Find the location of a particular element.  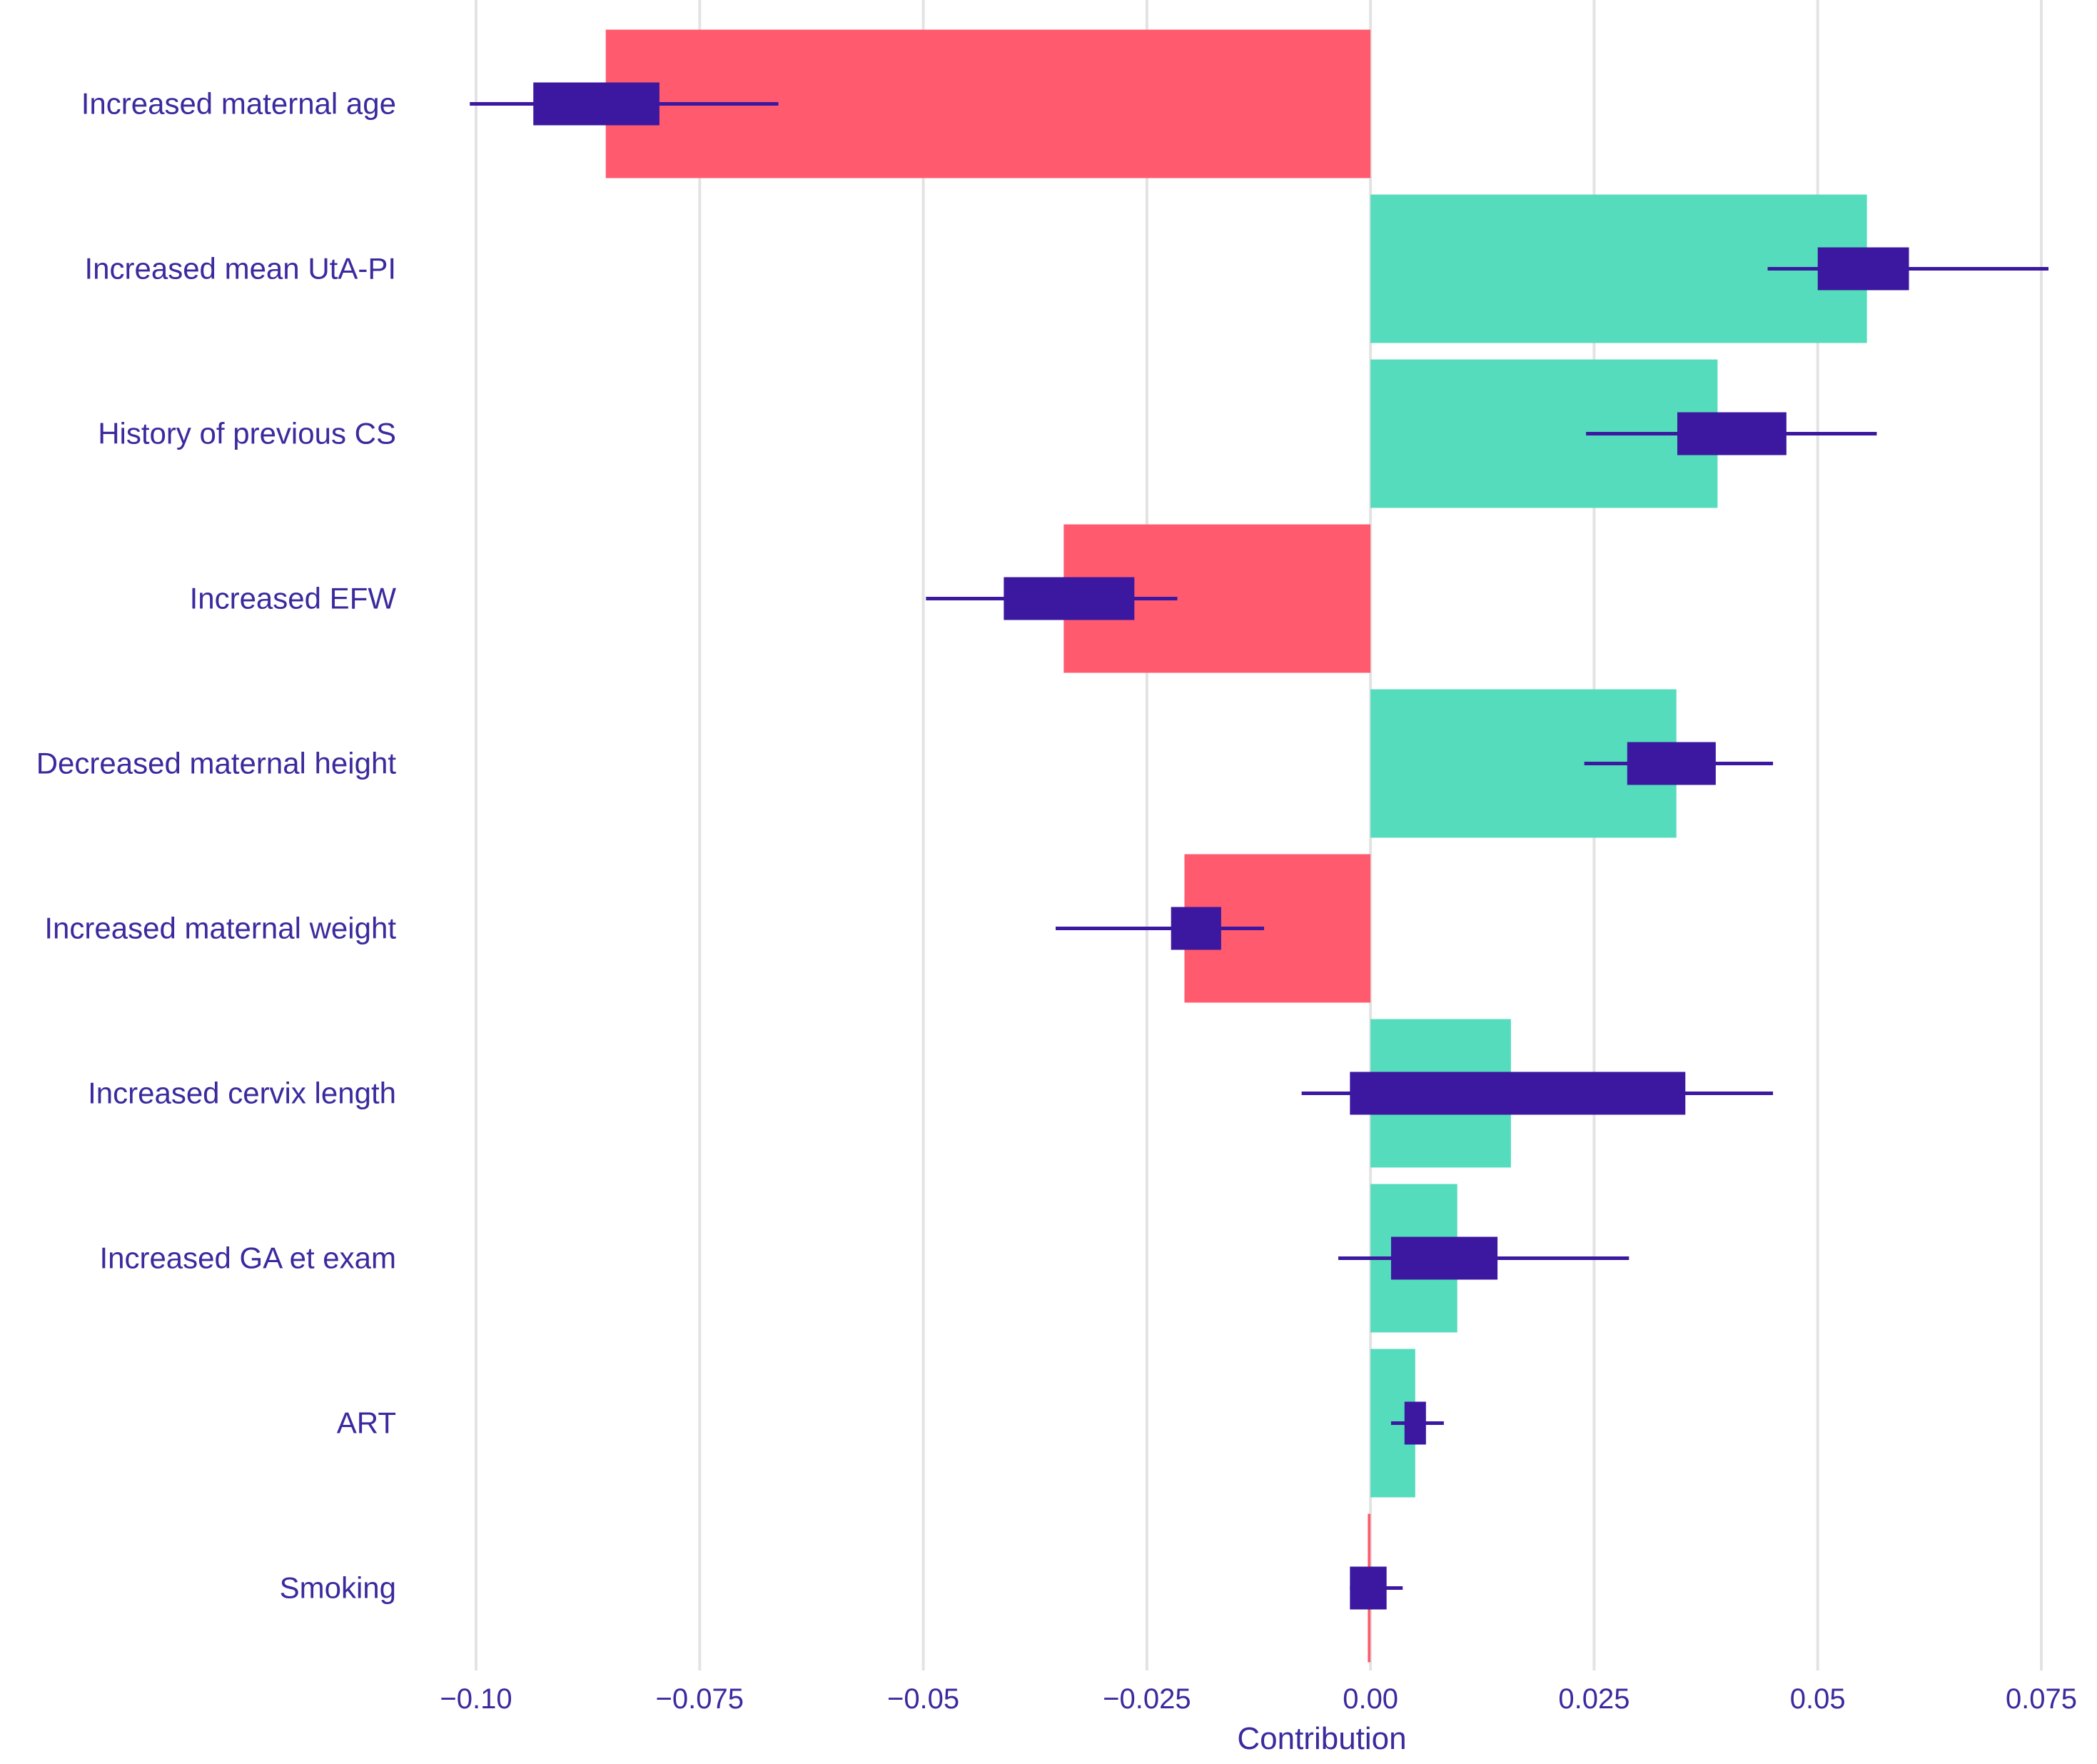

box-history-of-previous-cs is located at coordinates (1732, 433).